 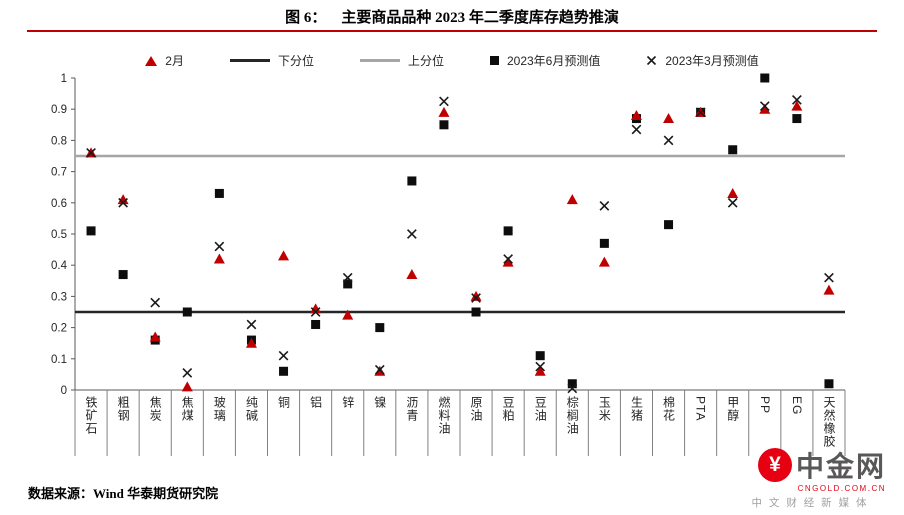 What do you see at coordinates (476, 409) in the screenshot?
I see `category-label: 原油` at bounding box center [476, 409].